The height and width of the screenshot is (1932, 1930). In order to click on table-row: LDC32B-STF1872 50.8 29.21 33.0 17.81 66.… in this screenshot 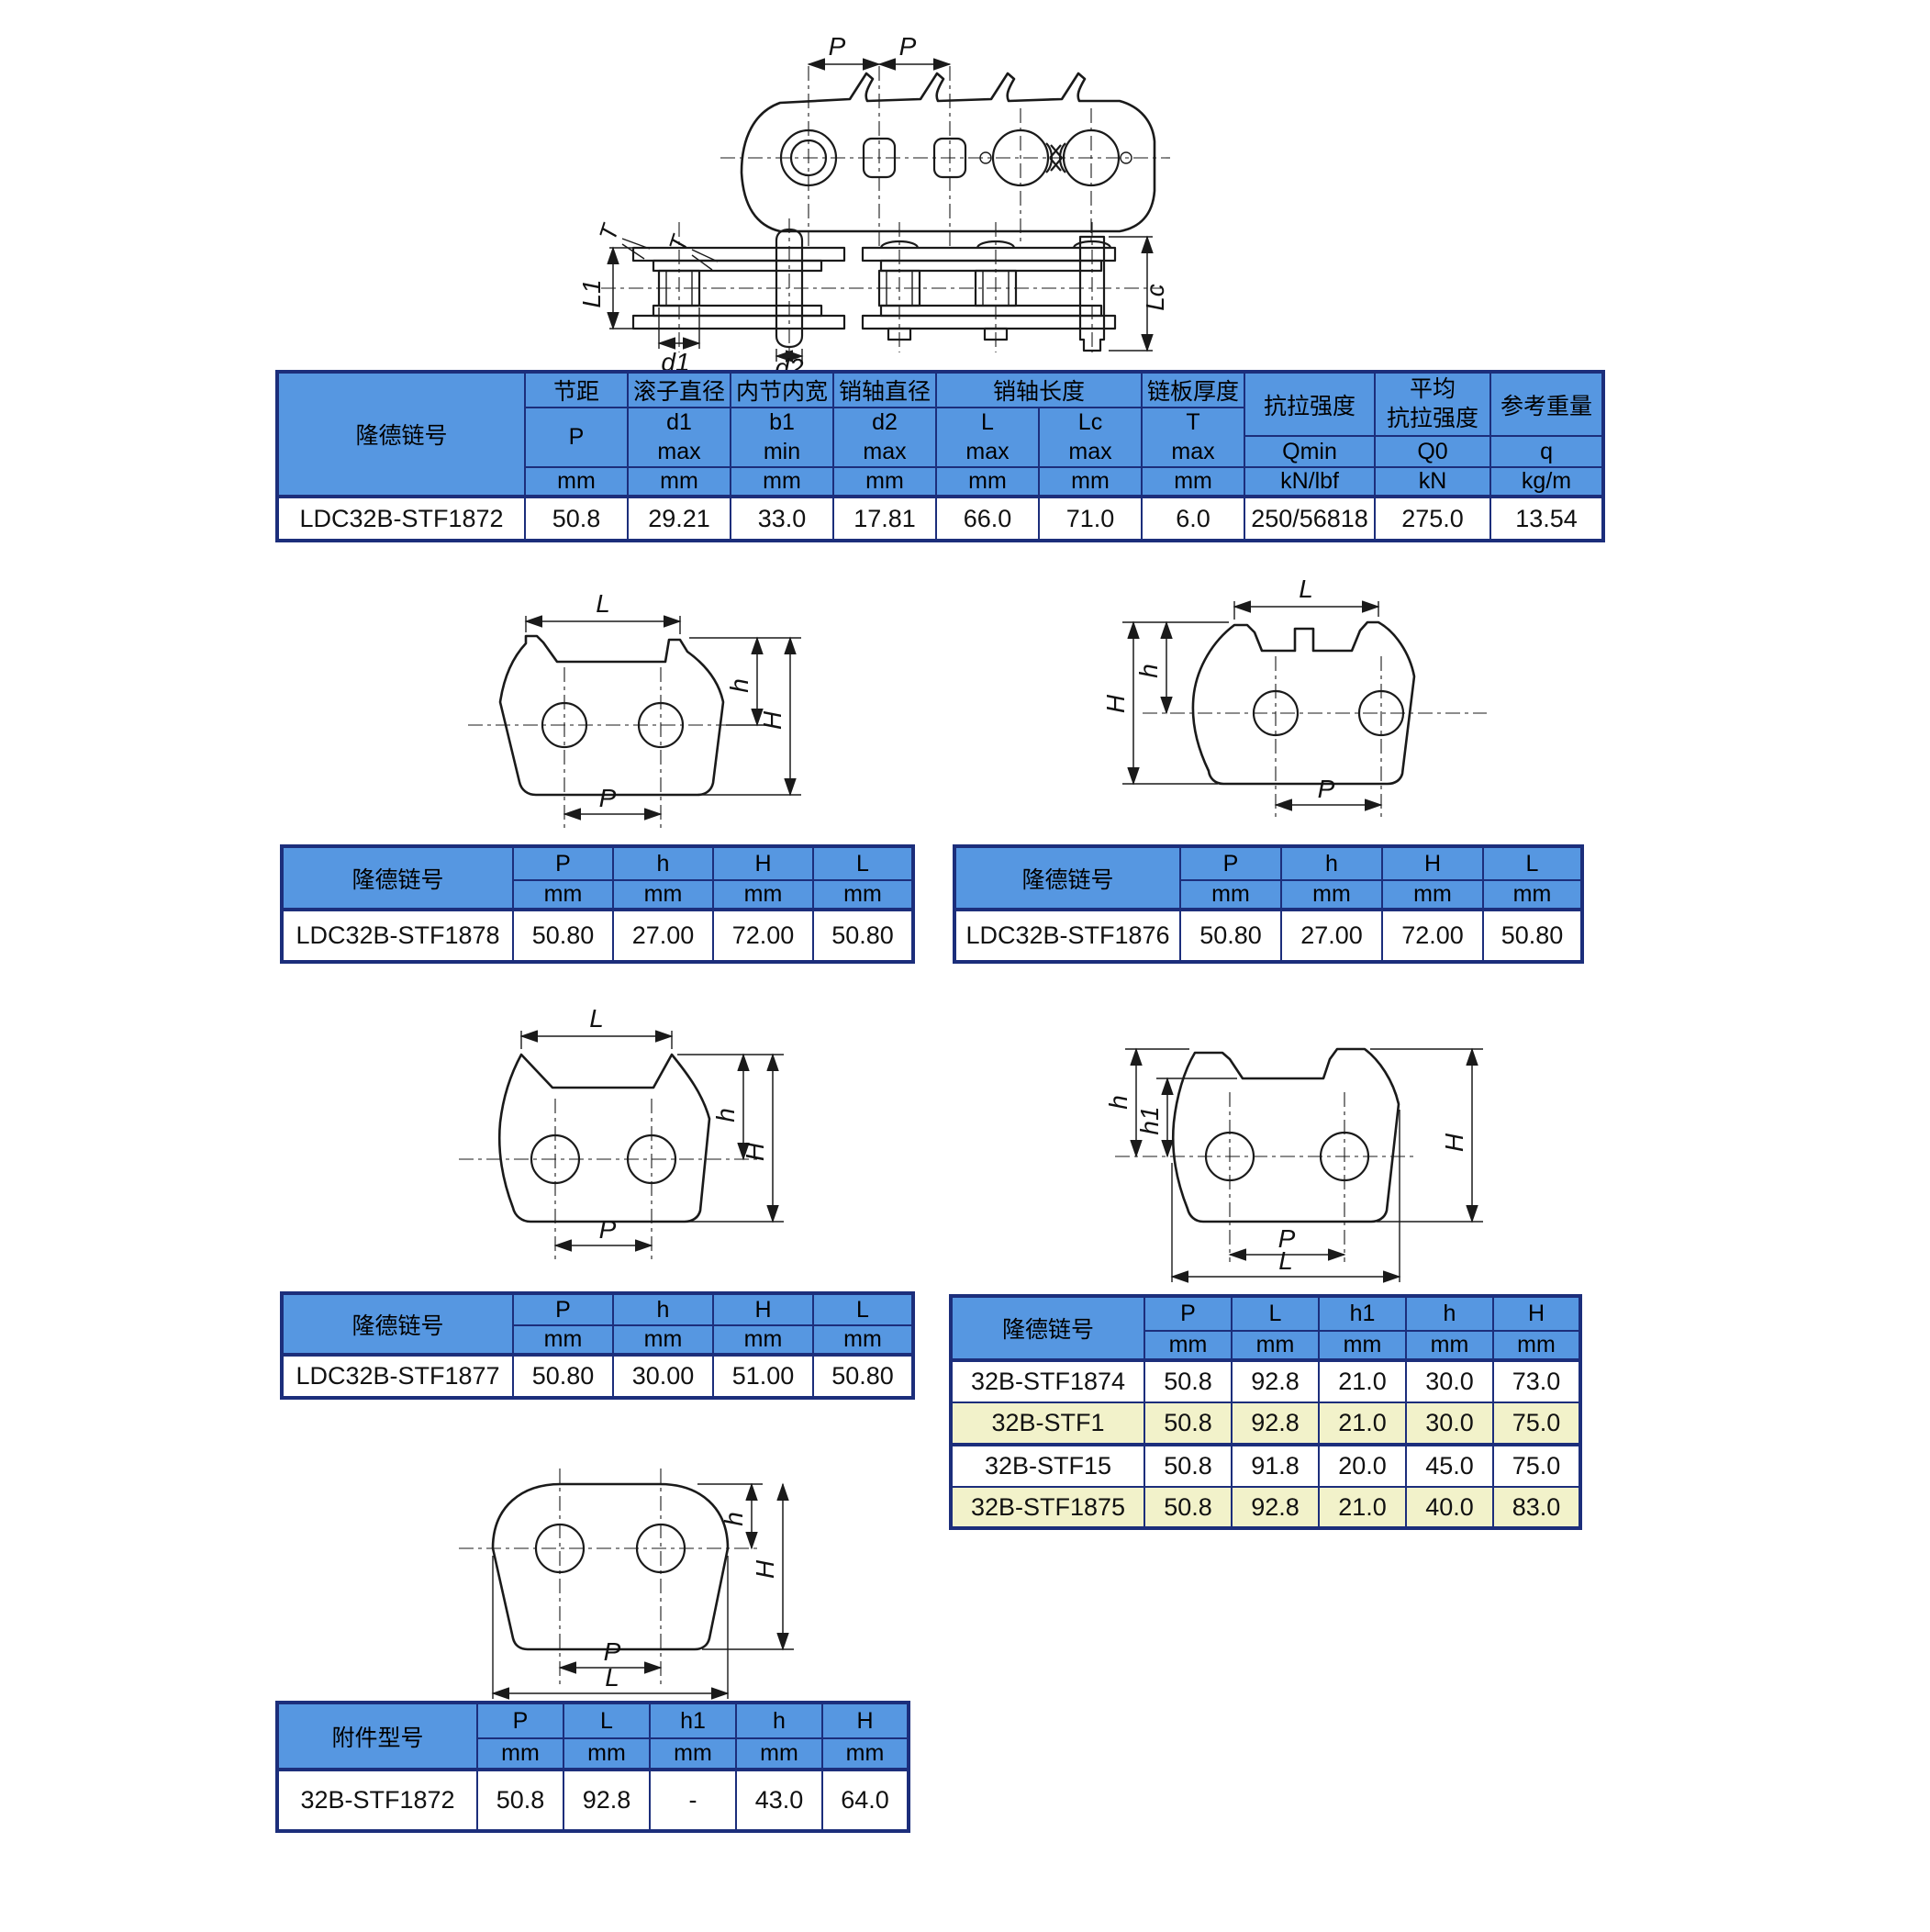, I will do `click(940, 518)`.